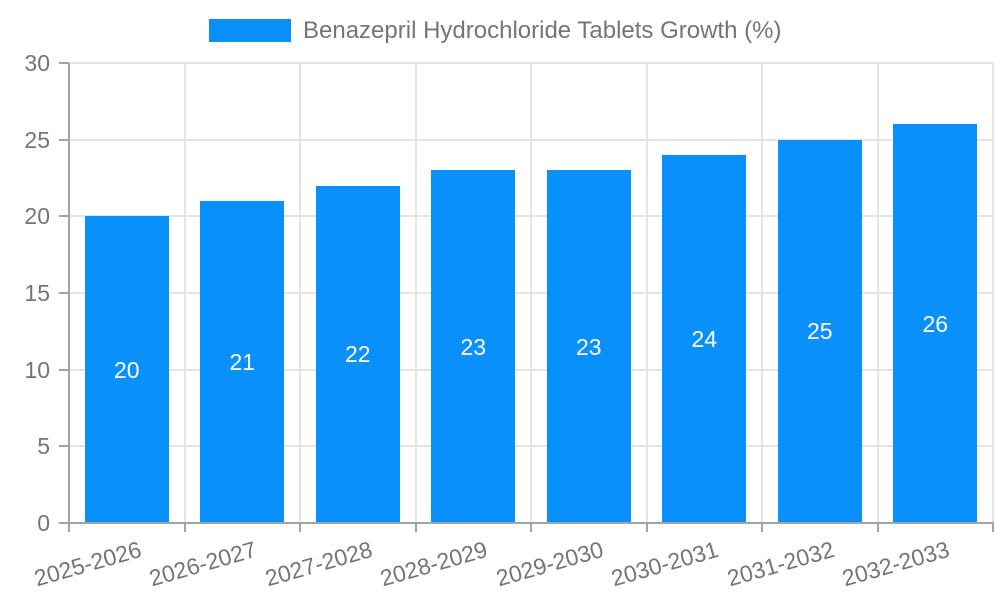  Describe the element at coordinates (780, 564) in the screenshot. I see `x-axis-label: 2031-2032` at that location.